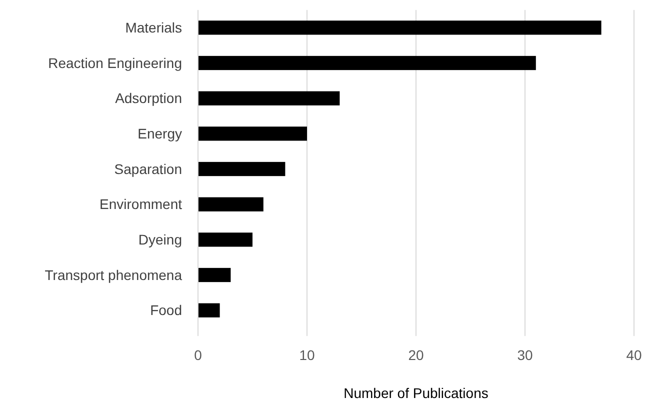 The width and height of the screenshot is (650, 408). I want to click on x-tick-label: 40, so click(634, 355).